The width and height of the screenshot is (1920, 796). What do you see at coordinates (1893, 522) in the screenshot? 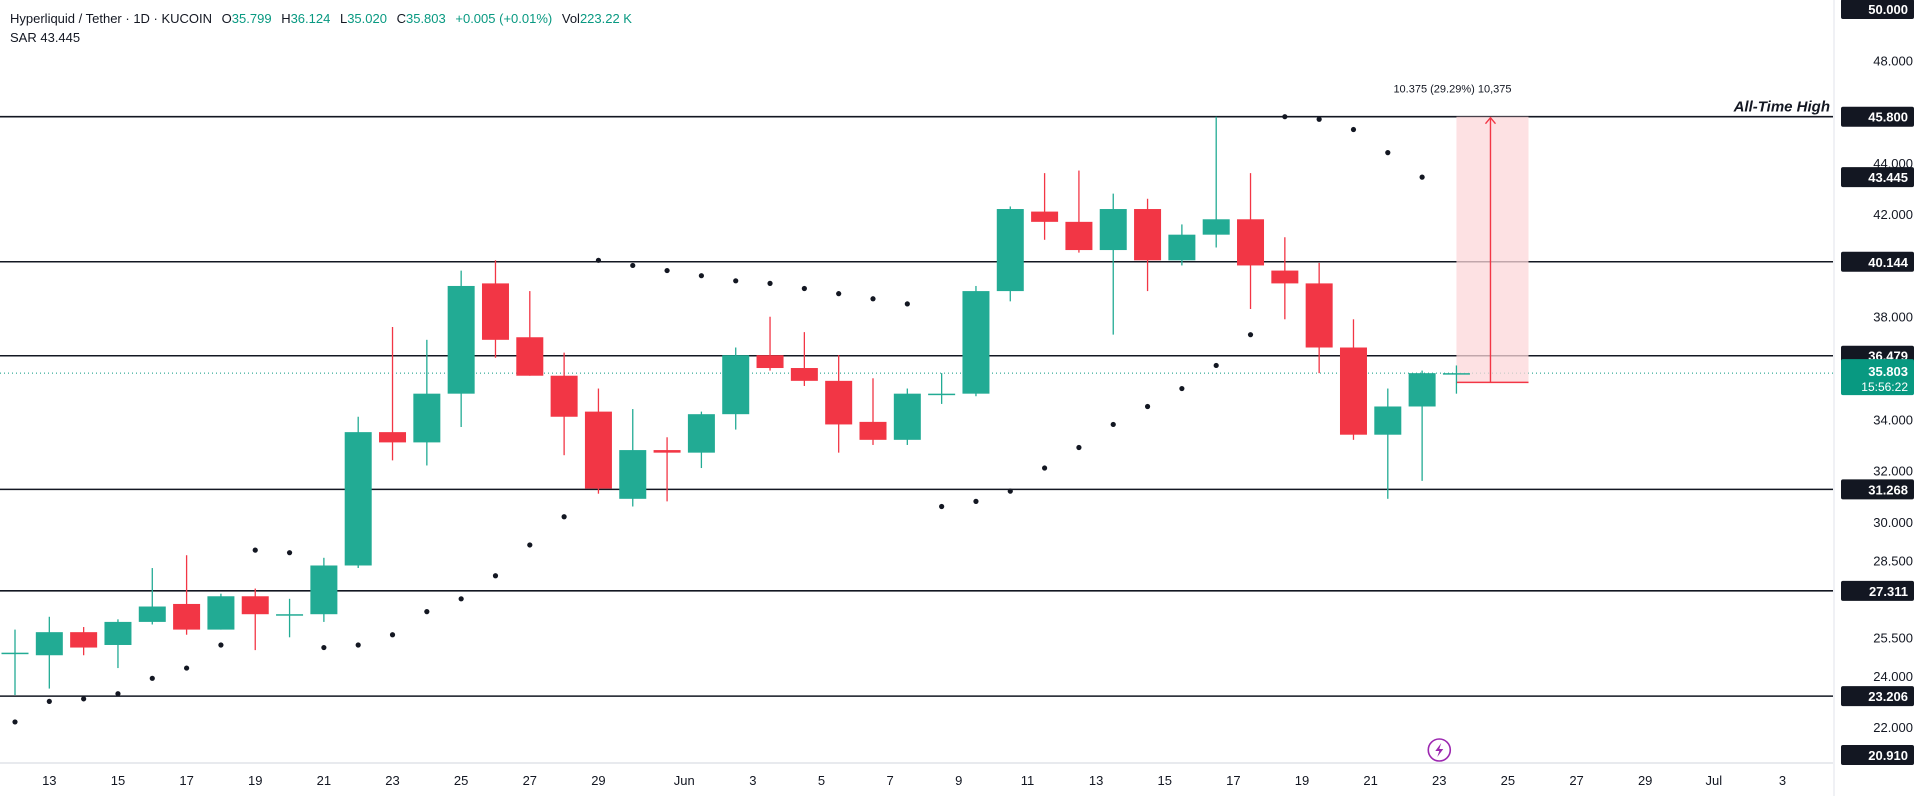
I see `price-tick-label: 30.000` at bounding box center [1893, 522].